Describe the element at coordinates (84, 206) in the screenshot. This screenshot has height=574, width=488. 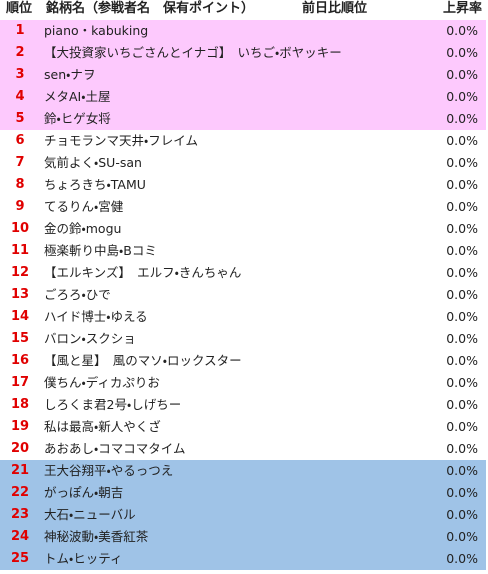
I see `name-cell: てるりん・宮健` at that location.